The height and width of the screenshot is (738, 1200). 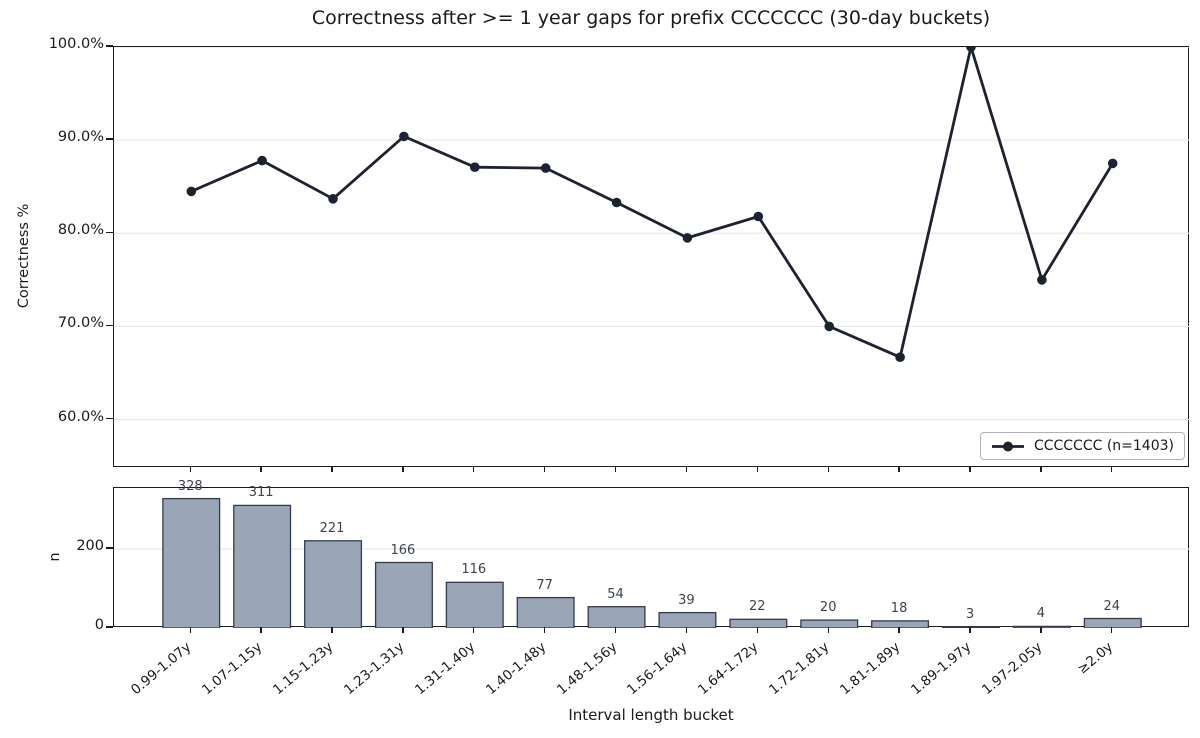 I want to click on x-tick-label: 1.81-1.89y, so click(x=870, y=669).